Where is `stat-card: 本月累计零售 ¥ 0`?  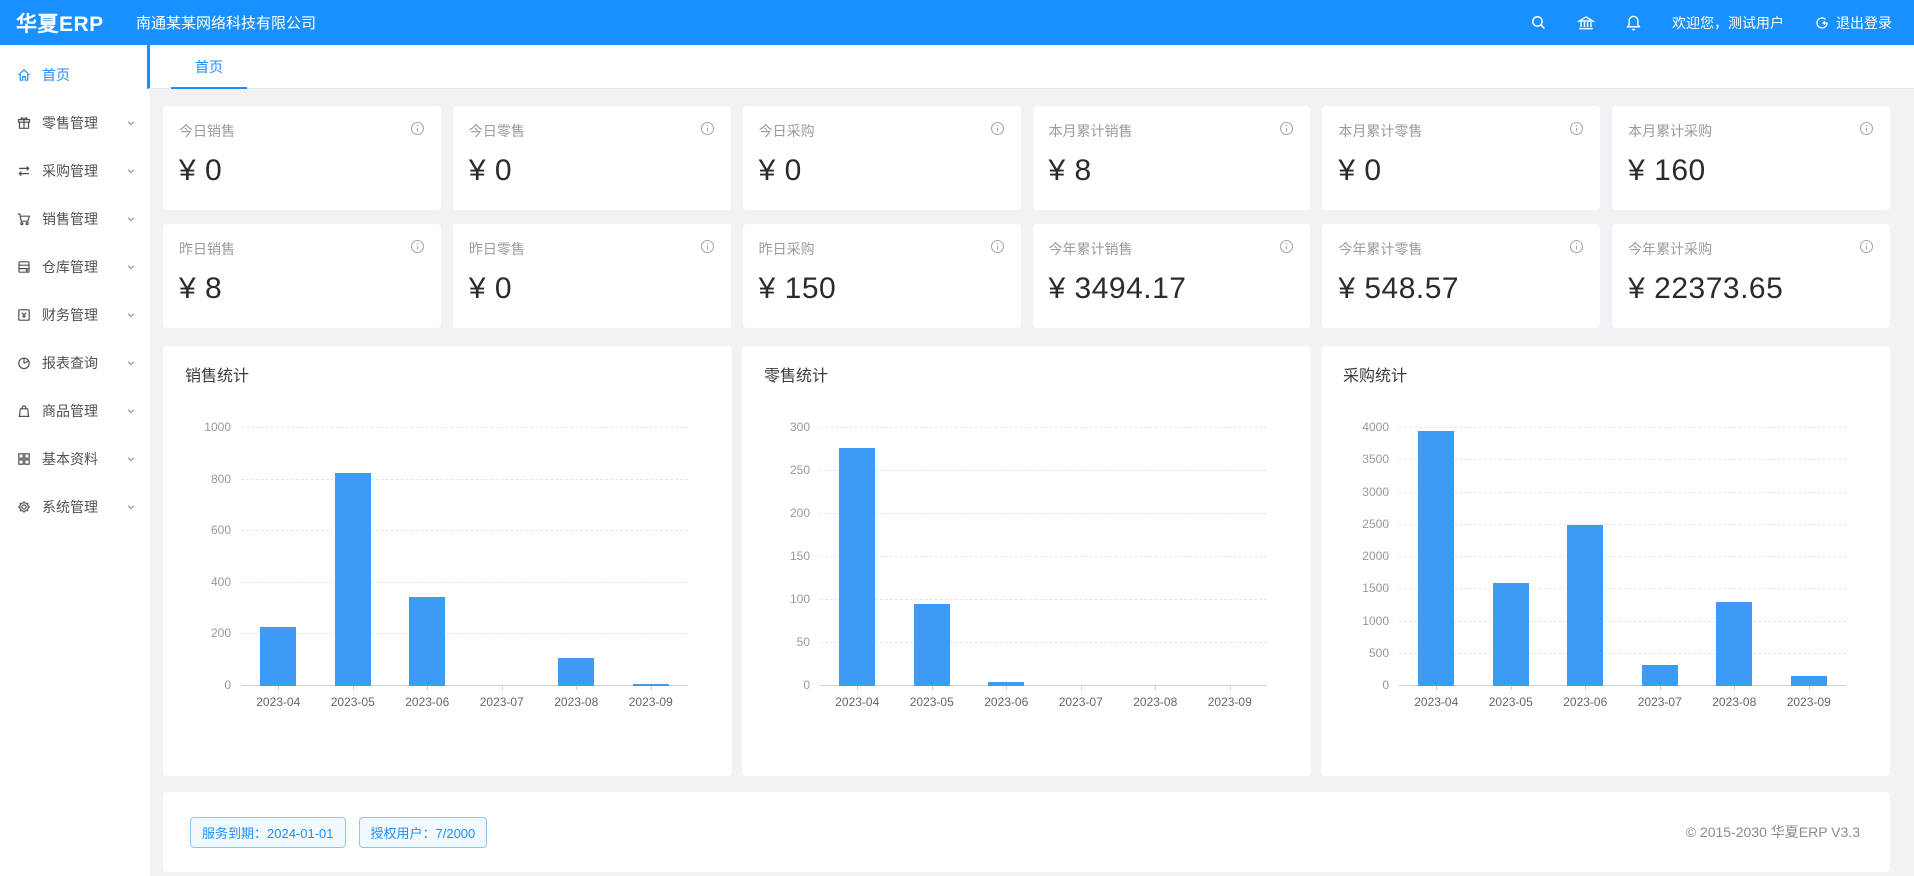
stat-card: 本月累计零售 ¥ 0 is located at coordinates (1461, 158).